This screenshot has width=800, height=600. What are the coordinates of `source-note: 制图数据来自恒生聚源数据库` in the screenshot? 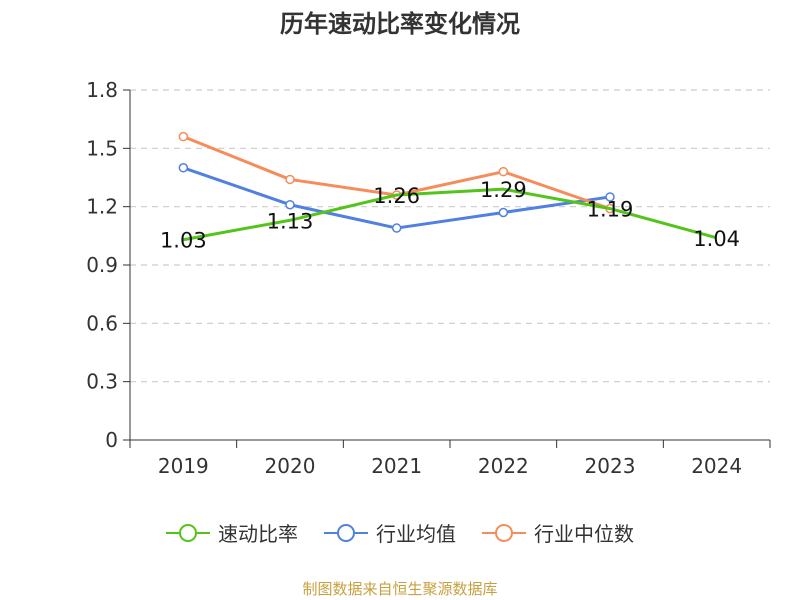 It's located at (400, 589).